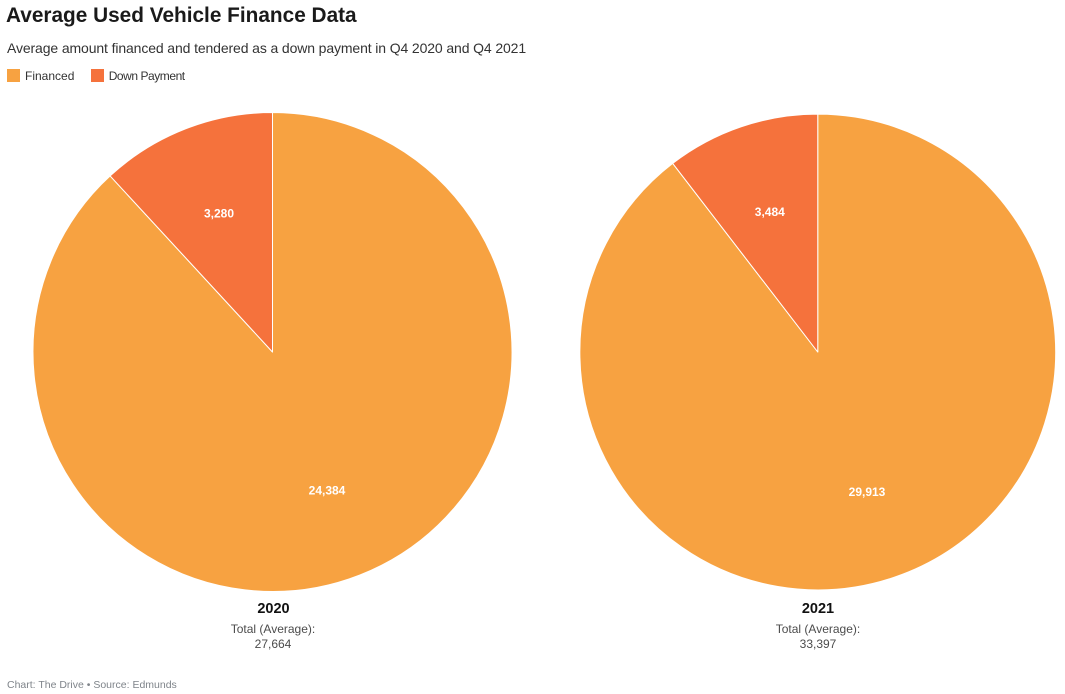  Describe the element at coordinates (770, 212) in the screenshot. I see `svg-text: 3,484` at that location.